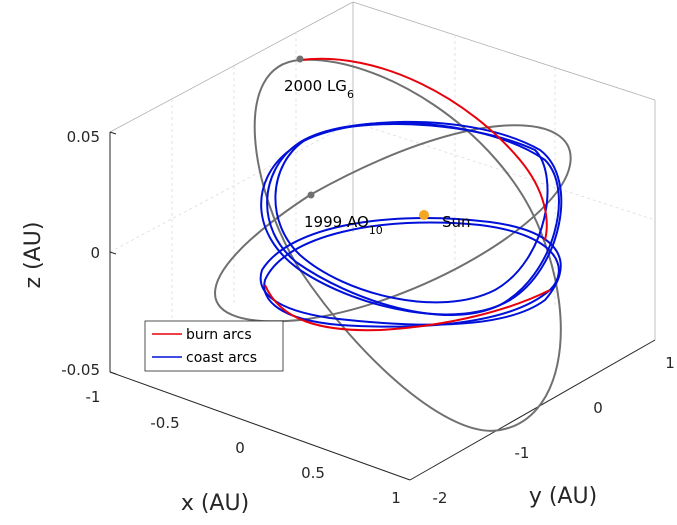  Describe the element at coordinates (522, 453) in the screenshot. I see `y-tick-label: -1` at that location.